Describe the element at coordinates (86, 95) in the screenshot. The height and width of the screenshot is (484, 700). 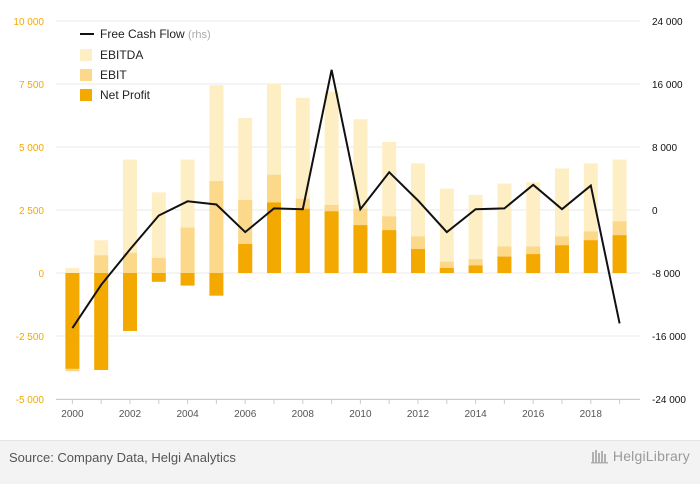
I see `legend-swatch-net-profit` at that location.